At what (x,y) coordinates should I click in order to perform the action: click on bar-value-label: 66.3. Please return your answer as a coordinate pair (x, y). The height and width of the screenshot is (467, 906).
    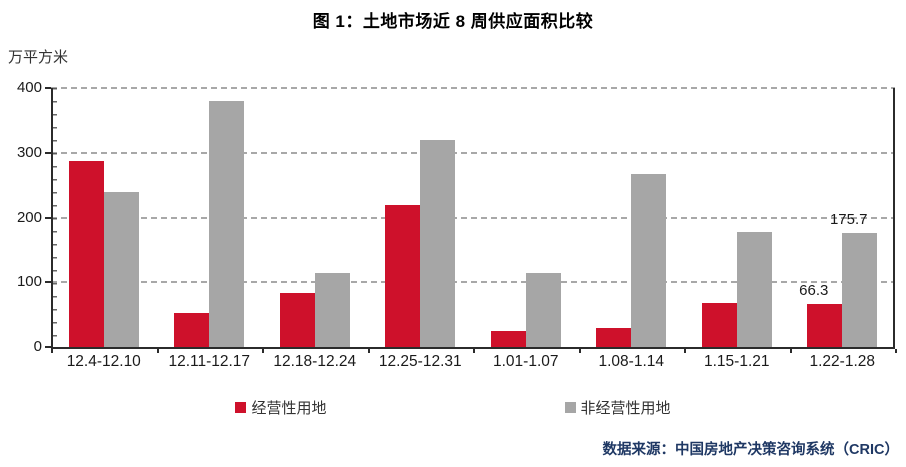
    Looking at the image, I should click on (814, 291).